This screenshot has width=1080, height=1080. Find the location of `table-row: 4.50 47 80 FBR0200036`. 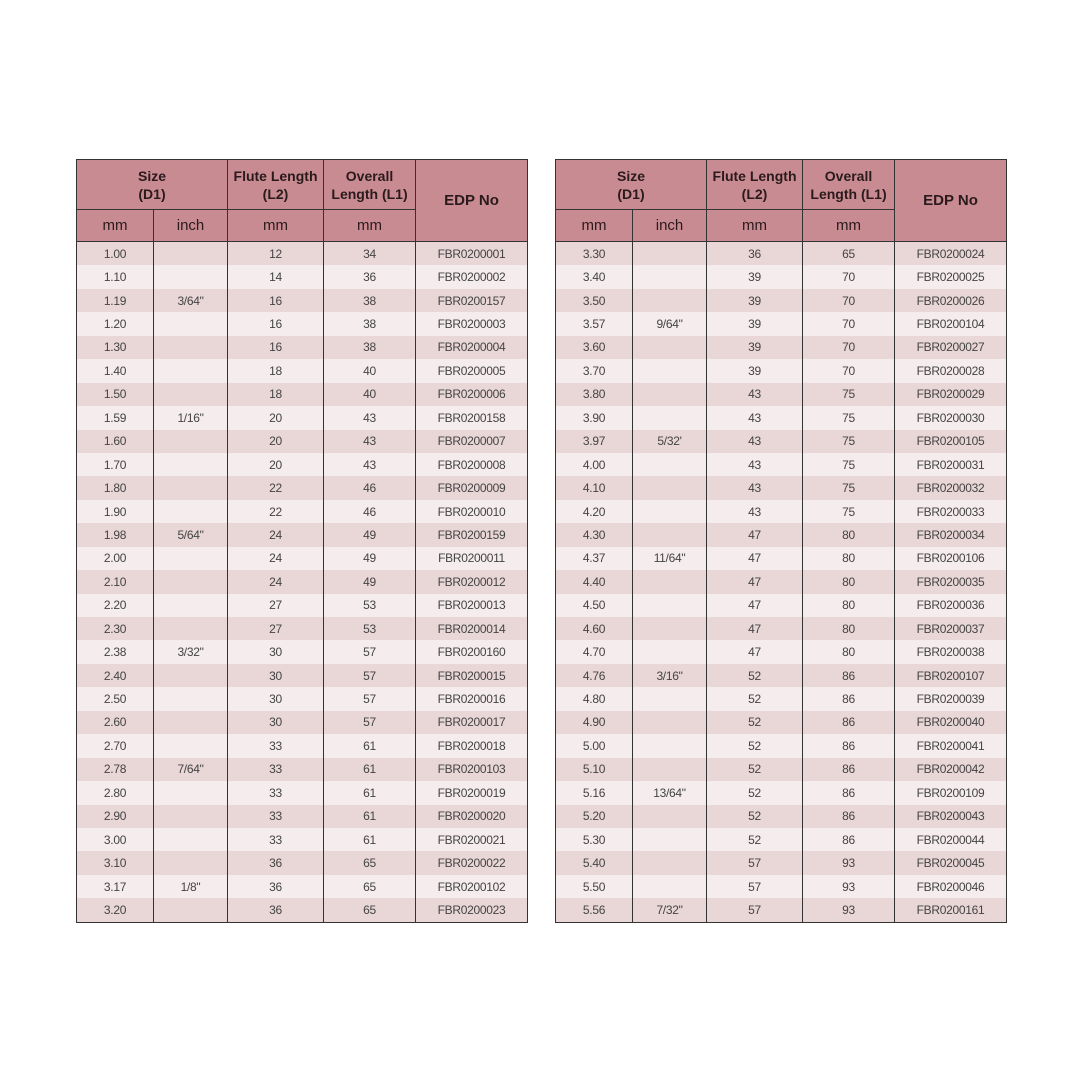

table-row: 4.50 47 80 FBR0200036 is located at coordinates (781, 605).